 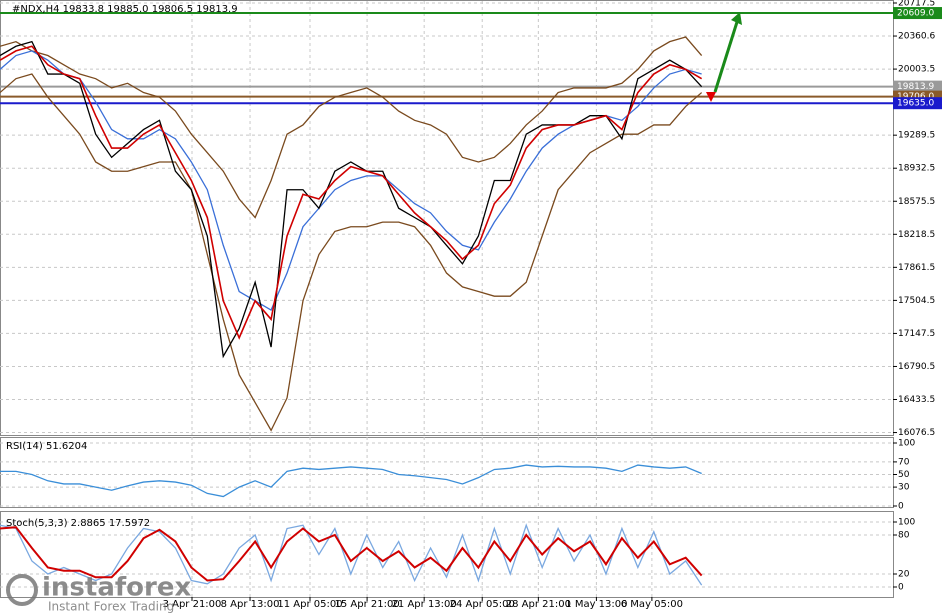 I want to click on x-tick-label: 28 Apr 21:00, so click(x=538, y=604).